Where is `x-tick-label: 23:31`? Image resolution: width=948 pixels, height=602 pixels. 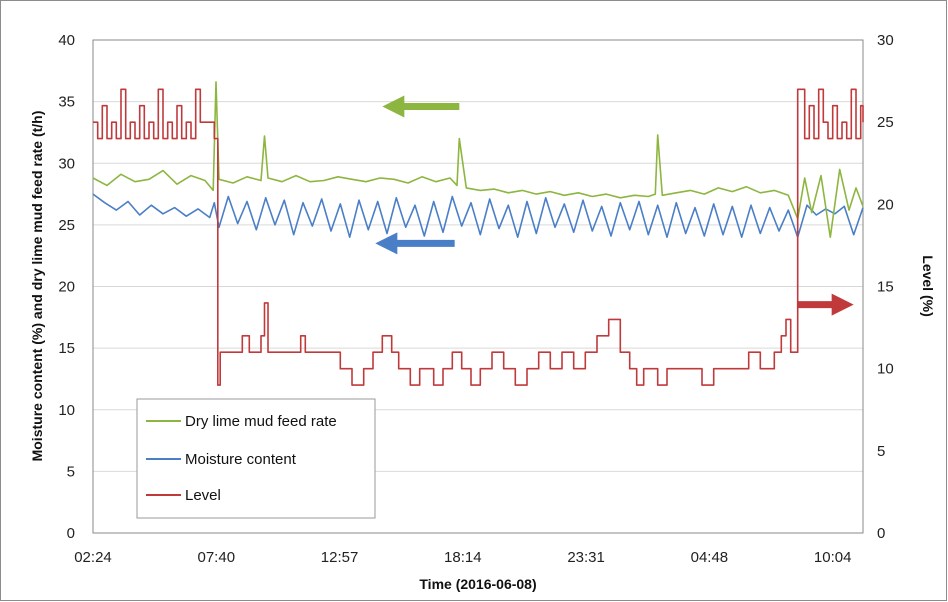
x-tick-label: 23:31 is located at coordinates (586, 557).